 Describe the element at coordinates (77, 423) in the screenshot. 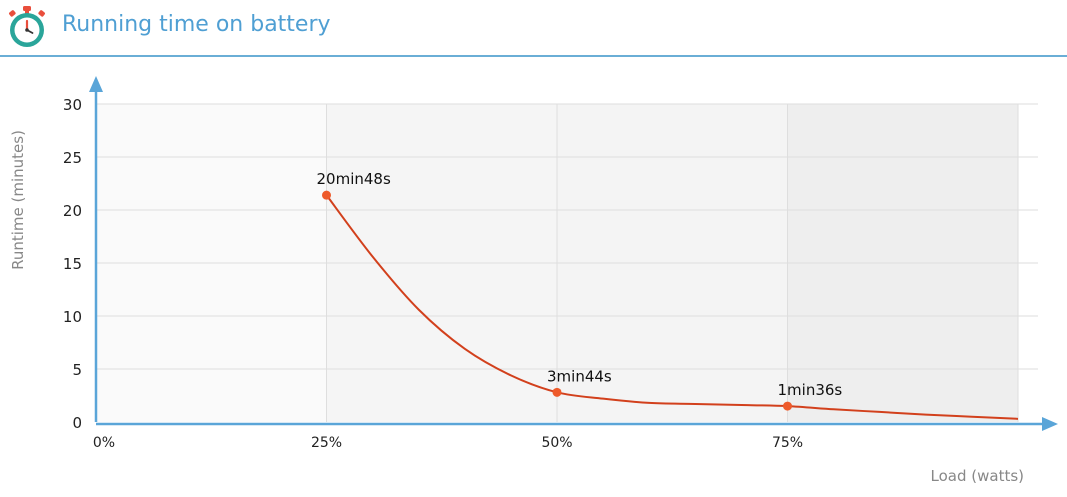

I see `y-tick-label-0: 0` at that location.